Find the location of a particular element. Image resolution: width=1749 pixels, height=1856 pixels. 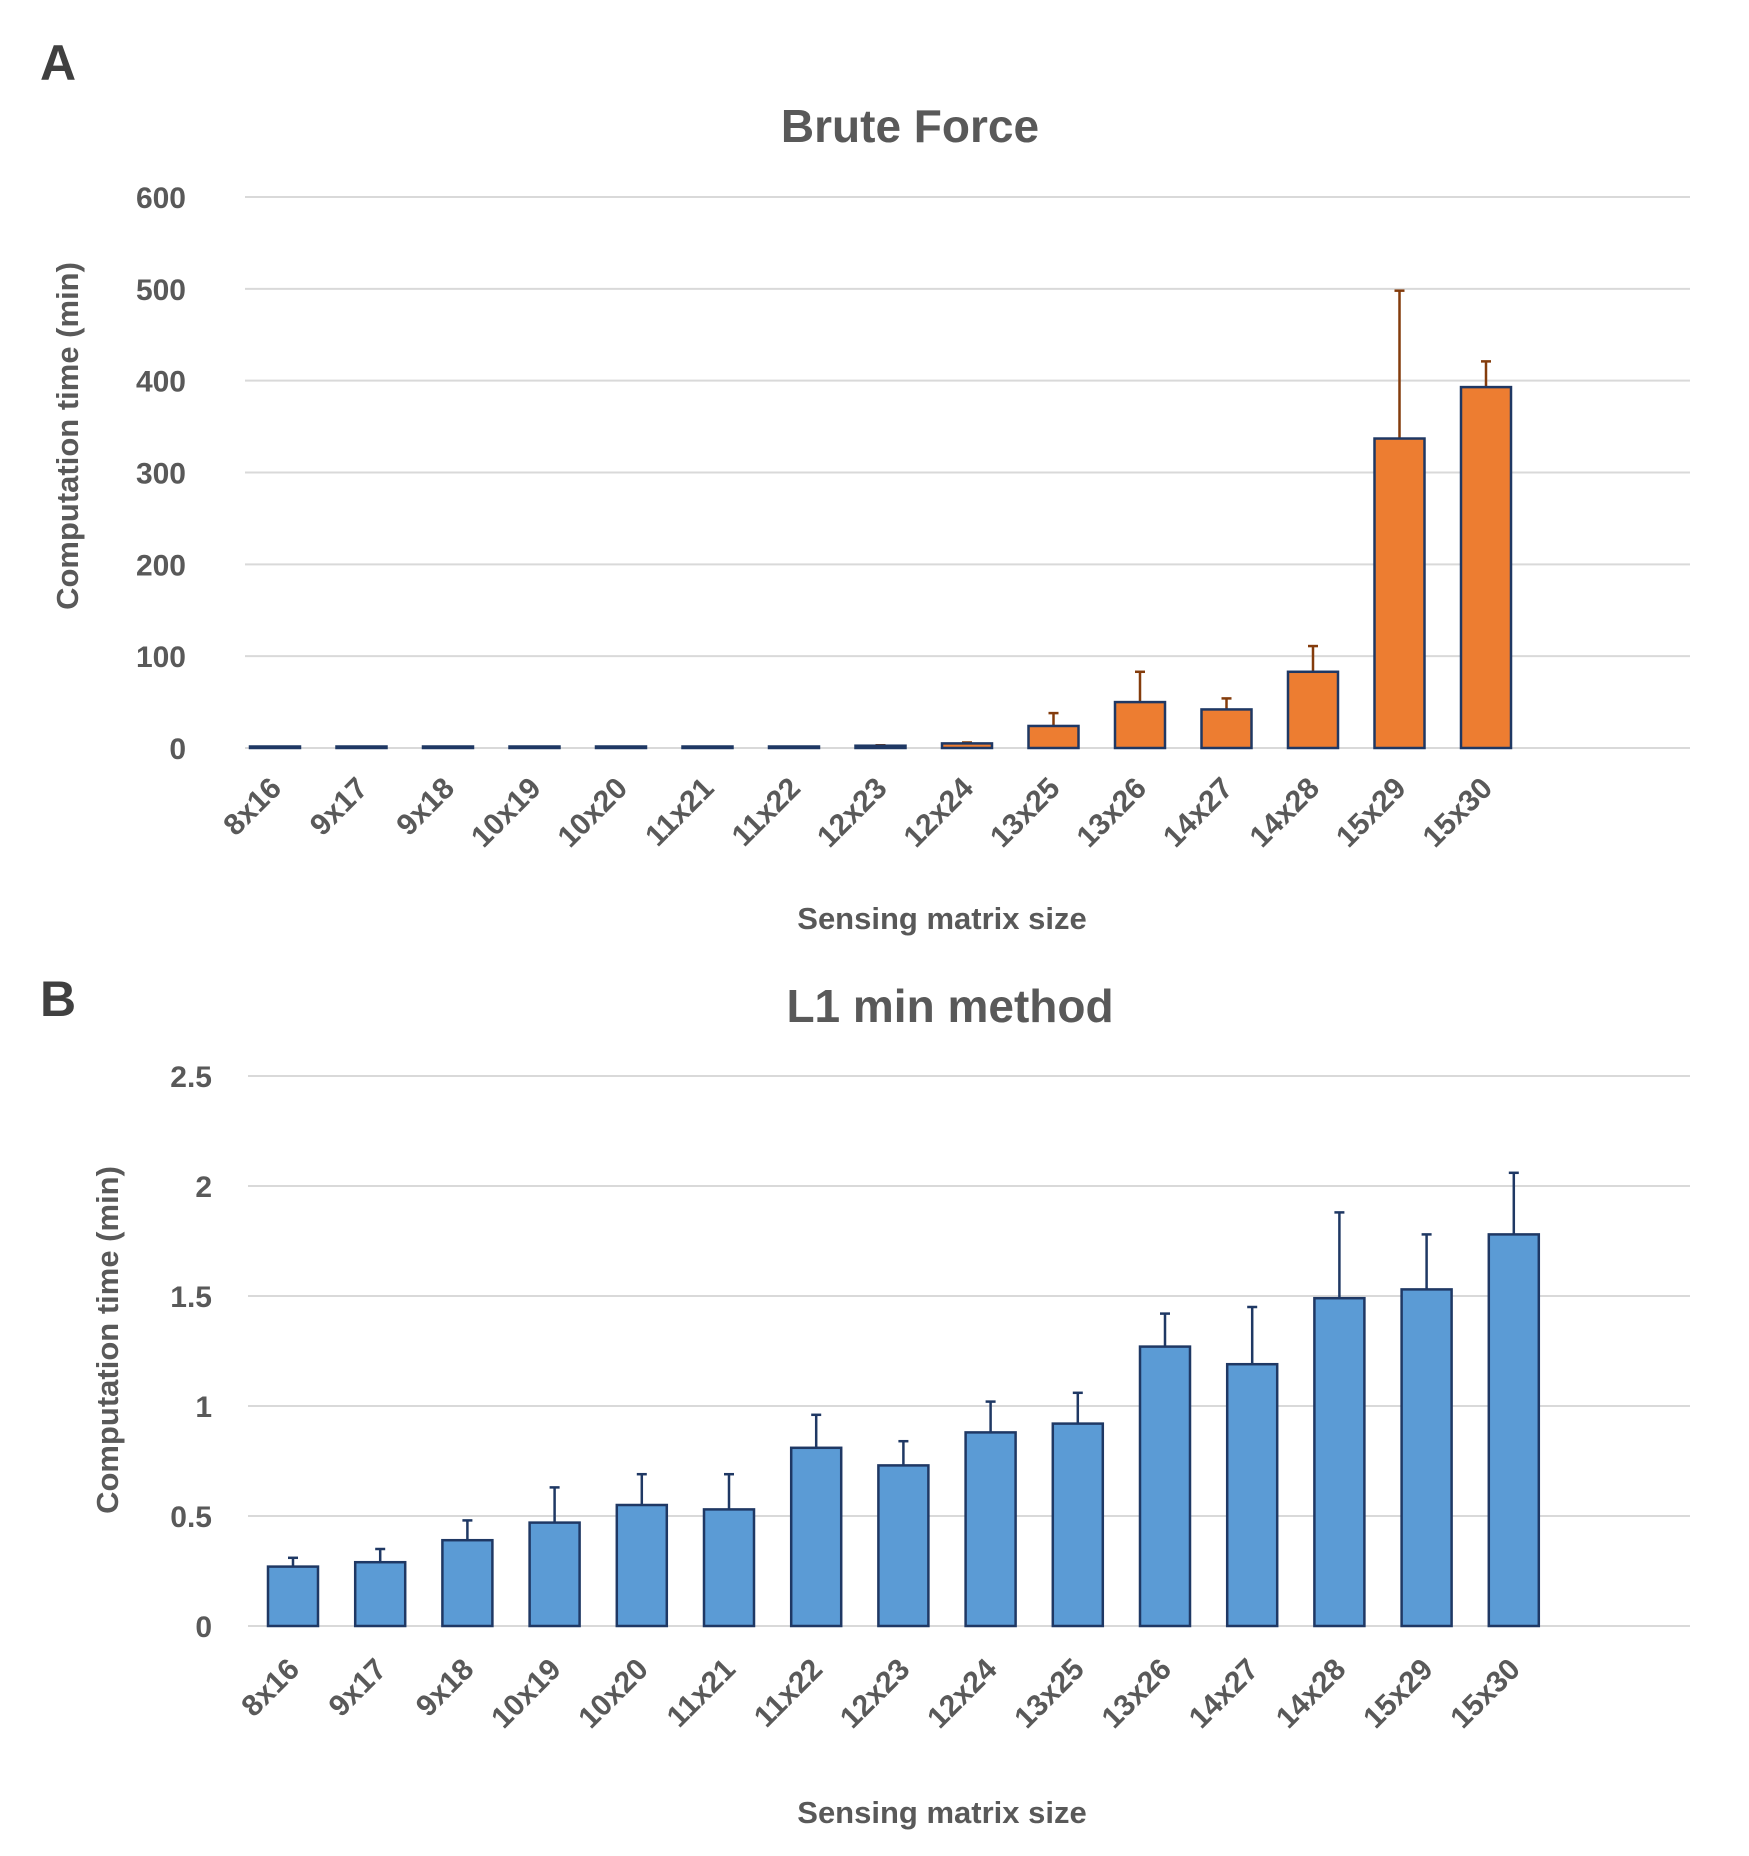

y-tick-label: 600 is located at coordinates (161, 198).